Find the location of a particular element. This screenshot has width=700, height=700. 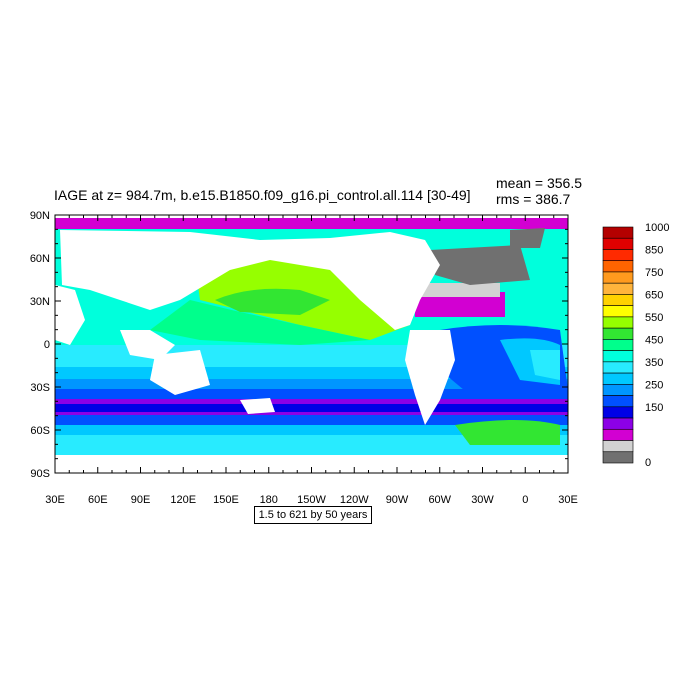

npac-green2 is located at coordinates (272, 301).